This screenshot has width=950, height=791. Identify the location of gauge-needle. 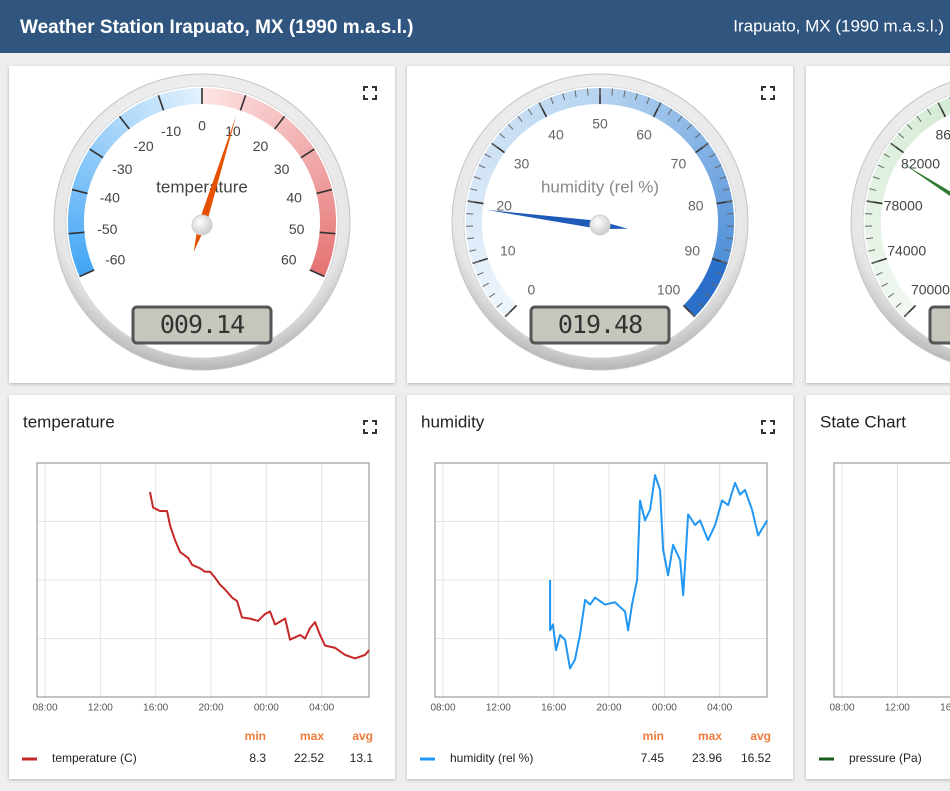
(926, 179).